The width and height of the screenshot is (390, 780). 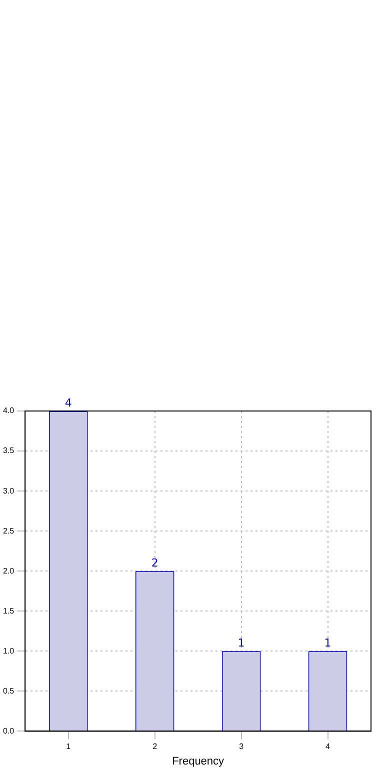 What do you see at coordinates (68, 403) in the screenshot?
I see `data-label: 4` at bounding box center [68, 403].